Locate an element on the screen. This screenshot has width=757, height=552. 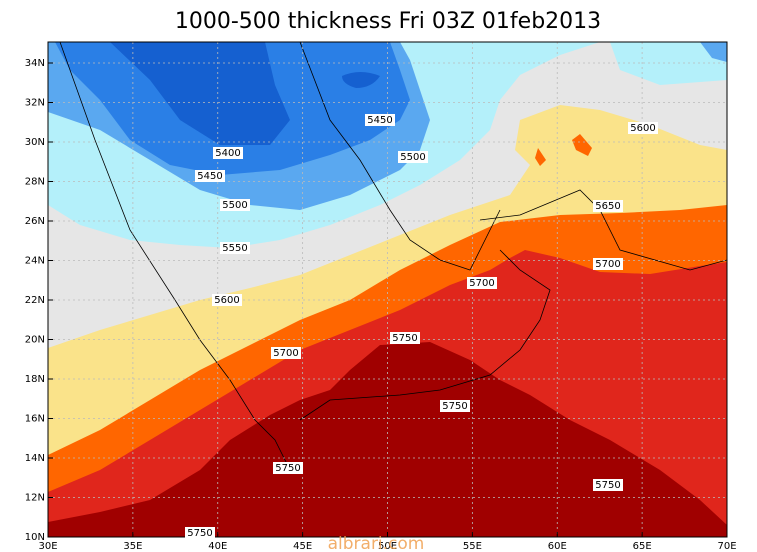
x-tick-label: 65E is located at coordinates (642, 546).